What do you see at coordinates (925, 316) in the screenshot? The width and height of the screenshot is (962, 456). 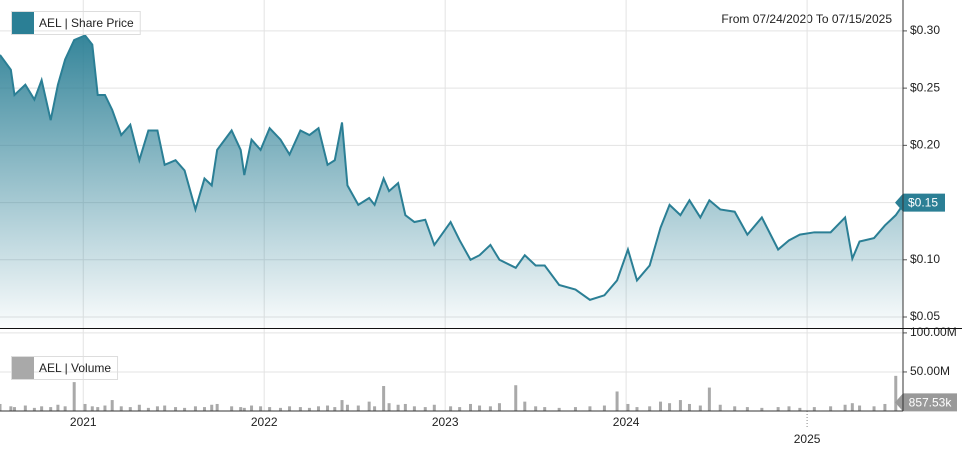 I see `y-tick-label: $0.05` at bounding box center [925, 316].